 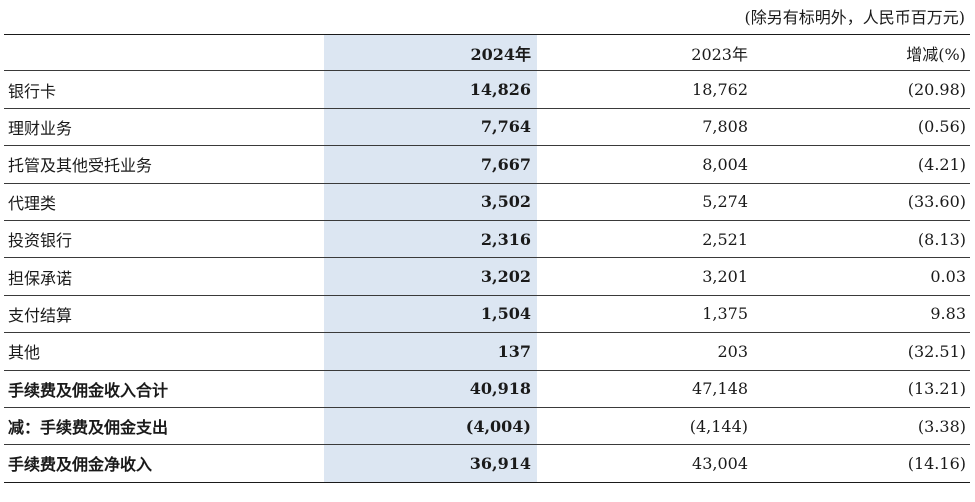 What do you see at coordinates (430, 89) in the screenshot?
I see `row-value-2024: 14,826` at bounding box center [430, 89].